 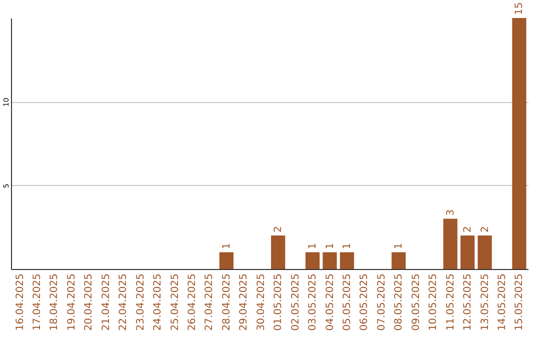 I want to click on data-label: 15, so click(x=520, y=8).